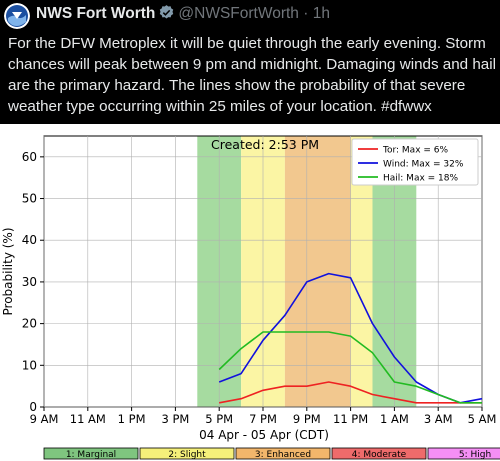 The image size is (500, 461). What do you see at coordinates (361, 271) in the screenshot?
I see `risk-band-slight` at bounding box center [361, 271].